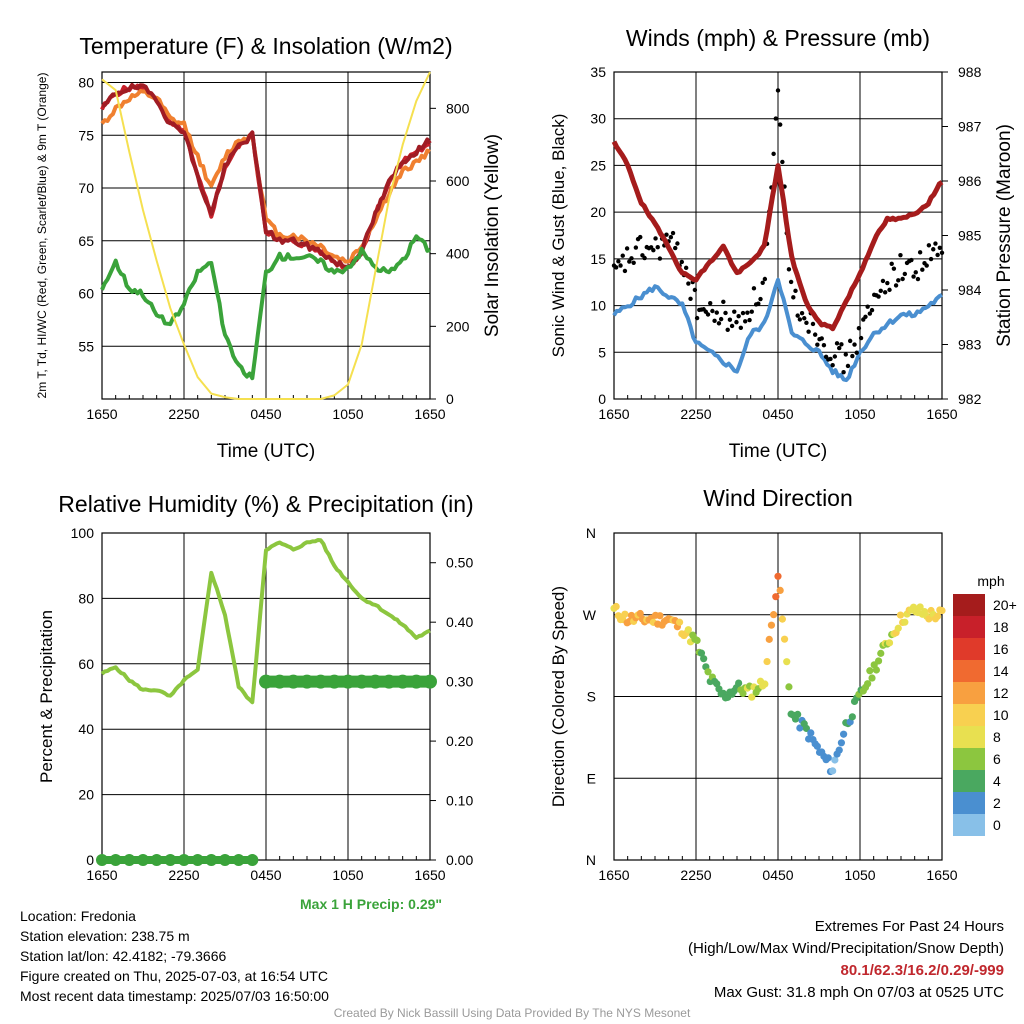 This screenshot has width=1024, height=1024. I want to click on plot-frame, so click(778, 235).